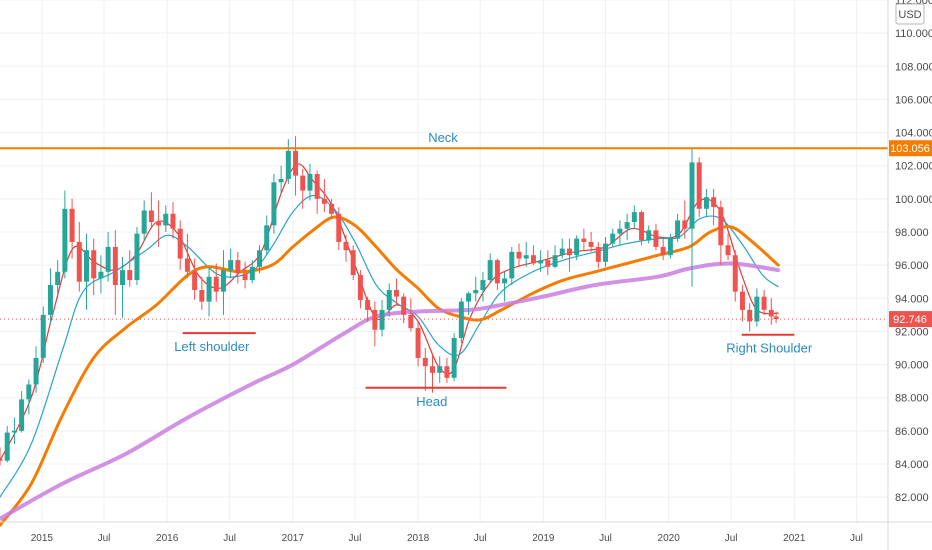 This screenshot has height=550, width=932. I want to click on y-tick-label: 110.000, so click(913, 34).